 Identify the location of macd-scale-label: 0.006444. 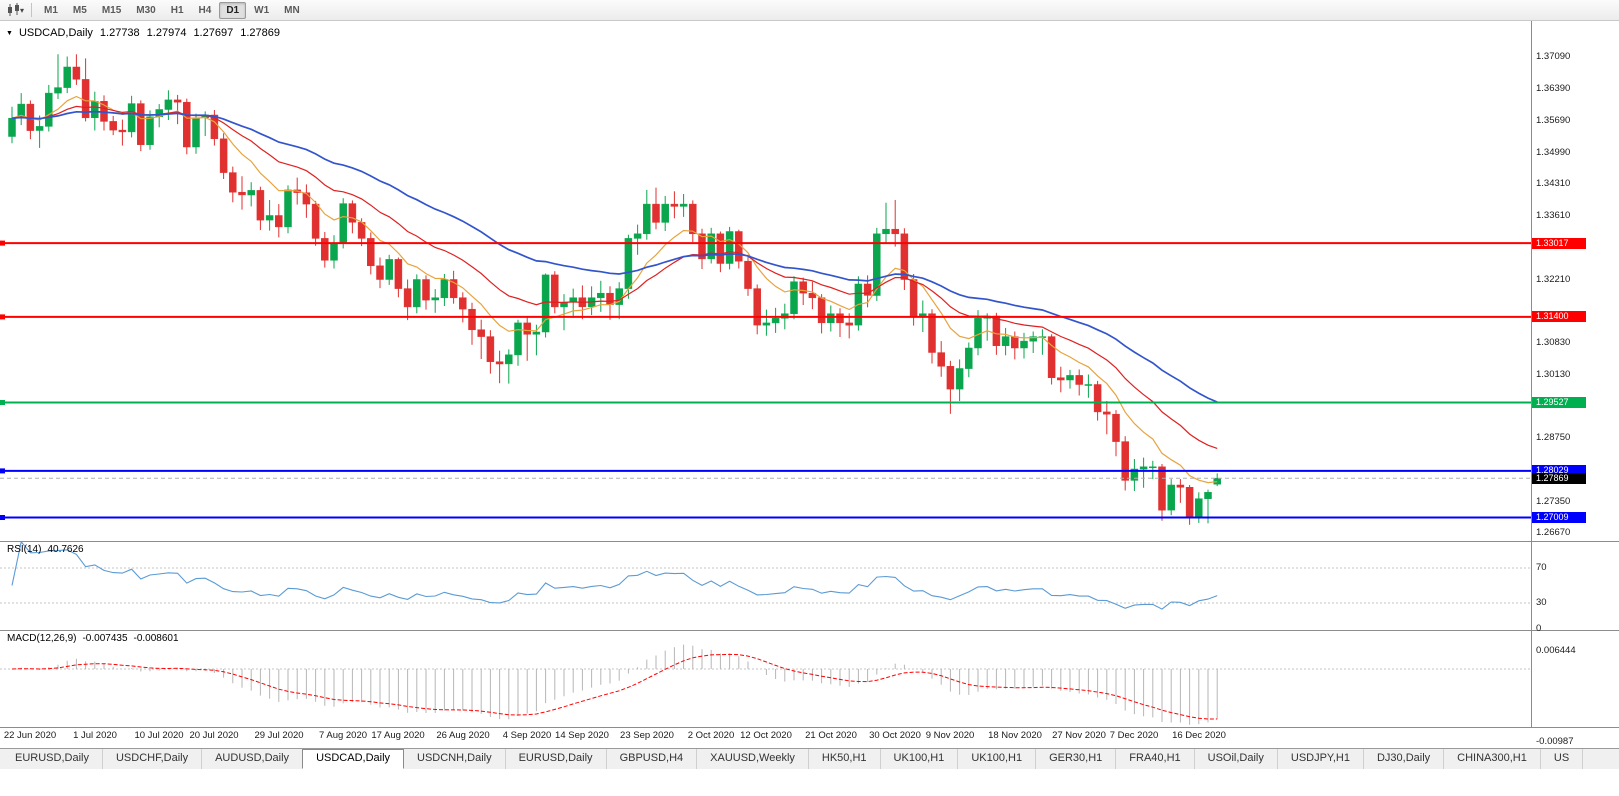
(1556, 650).